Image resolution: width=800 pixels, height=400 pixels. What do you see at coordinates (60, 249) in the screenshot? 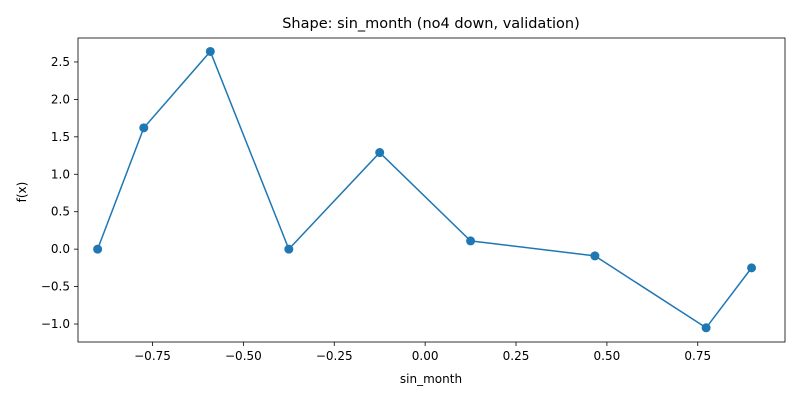
I see `y-tick-label: 0.0` at bounding box center [60, 249].